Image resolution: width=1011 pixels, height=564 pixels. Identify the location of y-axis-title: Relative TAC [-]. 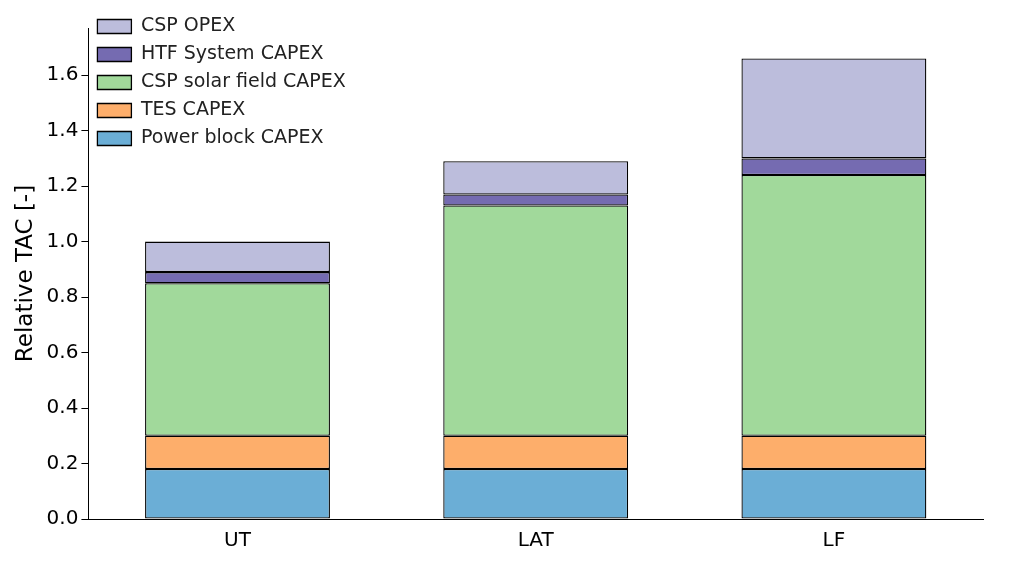
(23, 273).